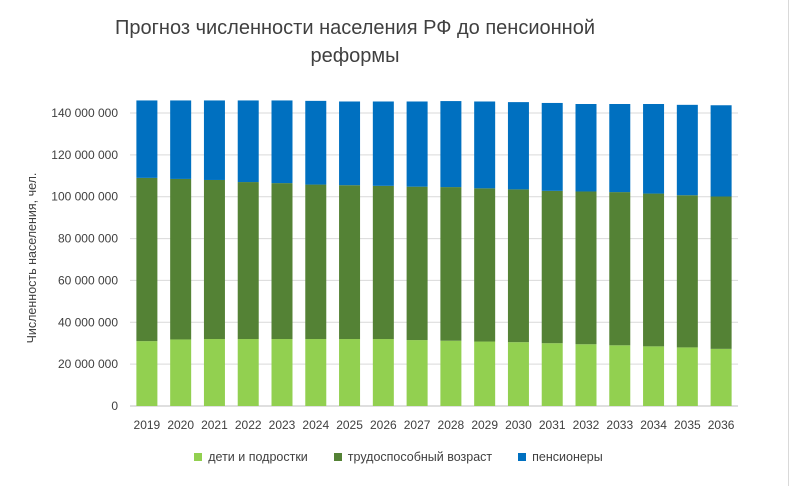 This screenshot has width=797, height=486. What do you see at coordinates (567, 457) in the screenshot?
I see `legend-label: пенсионеры` at bounding box center [567, 457].